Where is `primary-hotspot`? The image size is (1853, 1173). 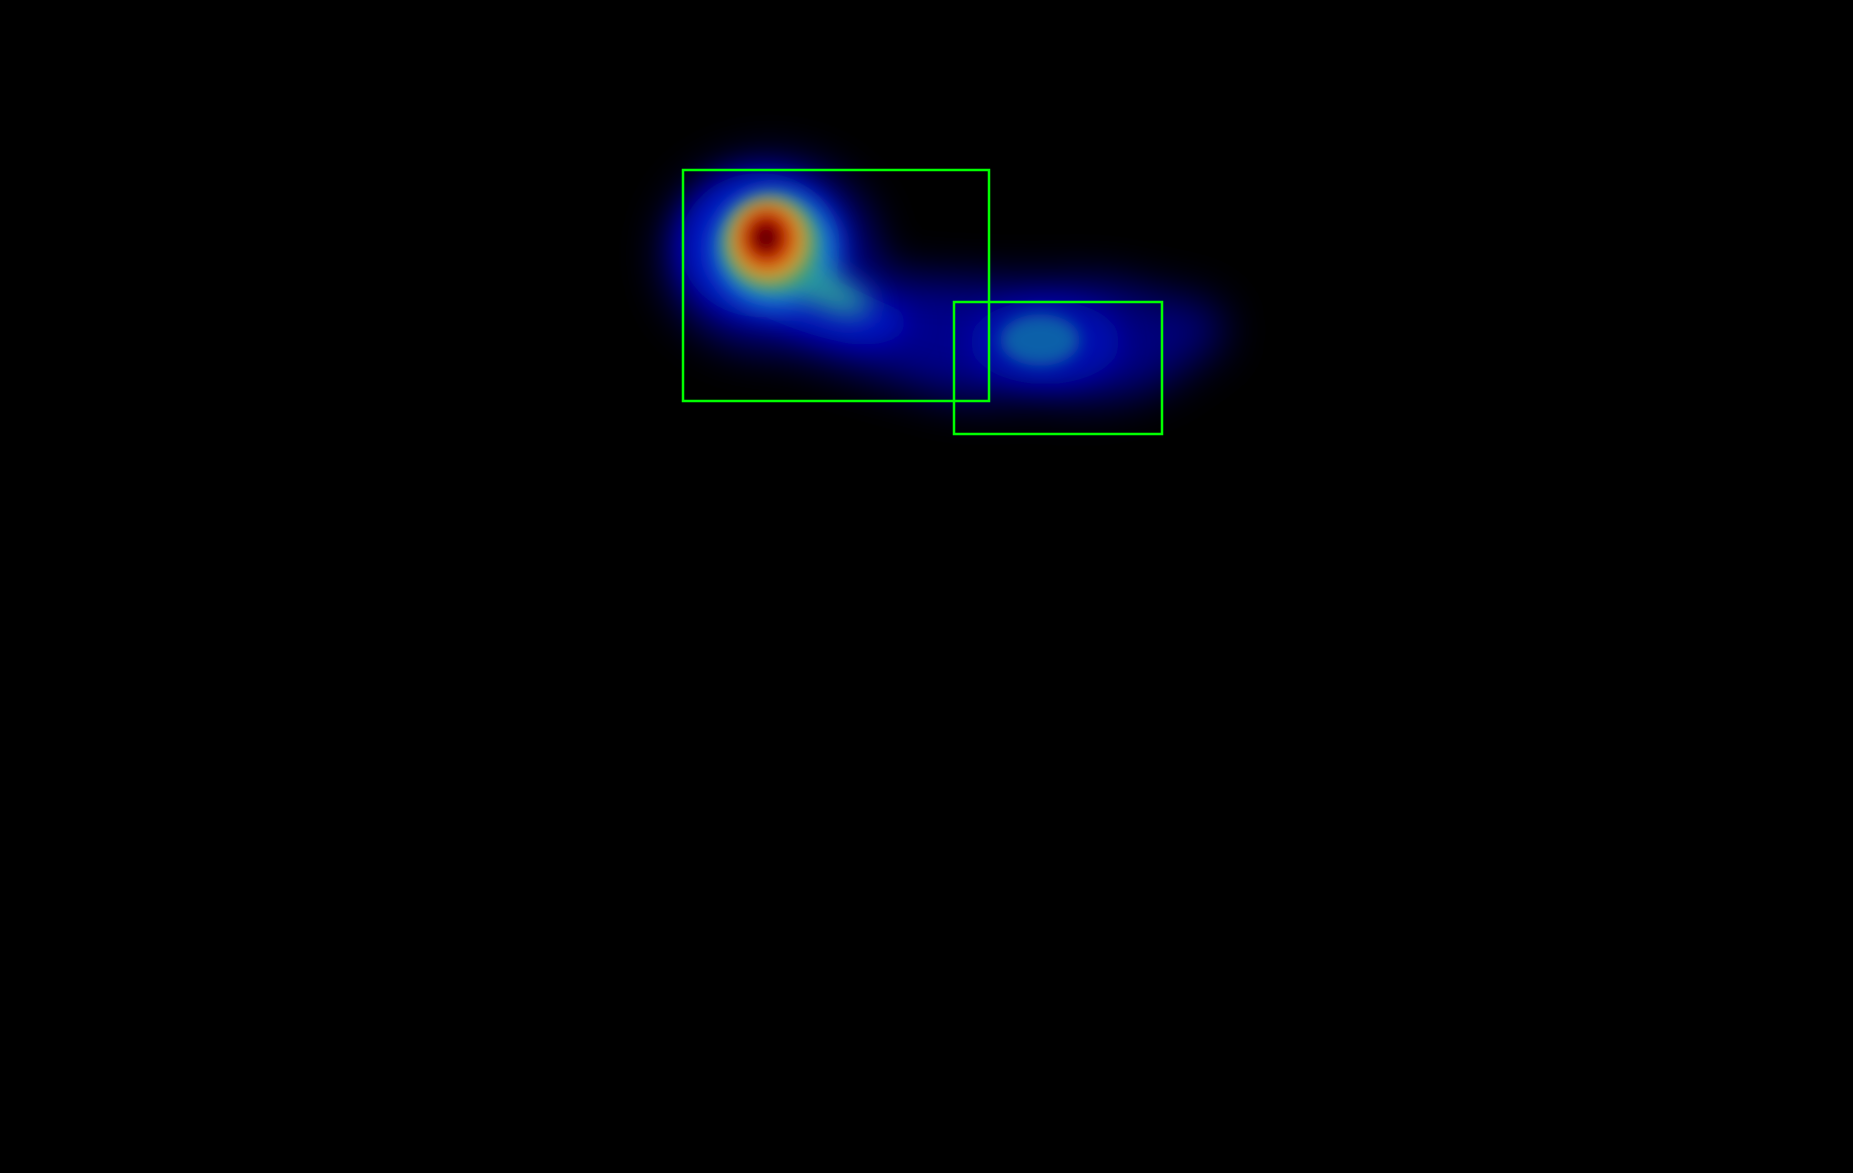
primary-hotspot is located at coordinates (766, 238).